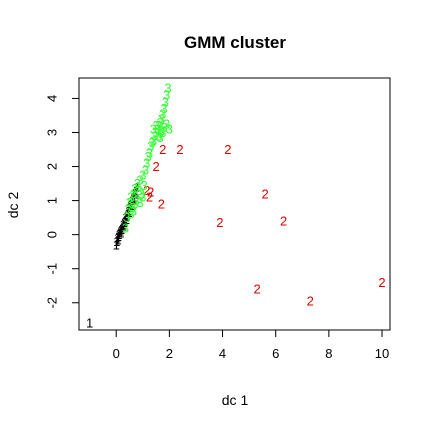  What do you see at coordinates (222, 353) in the screenshot?
I see `x-tick-label: 4` at bounding box center [222, 353].